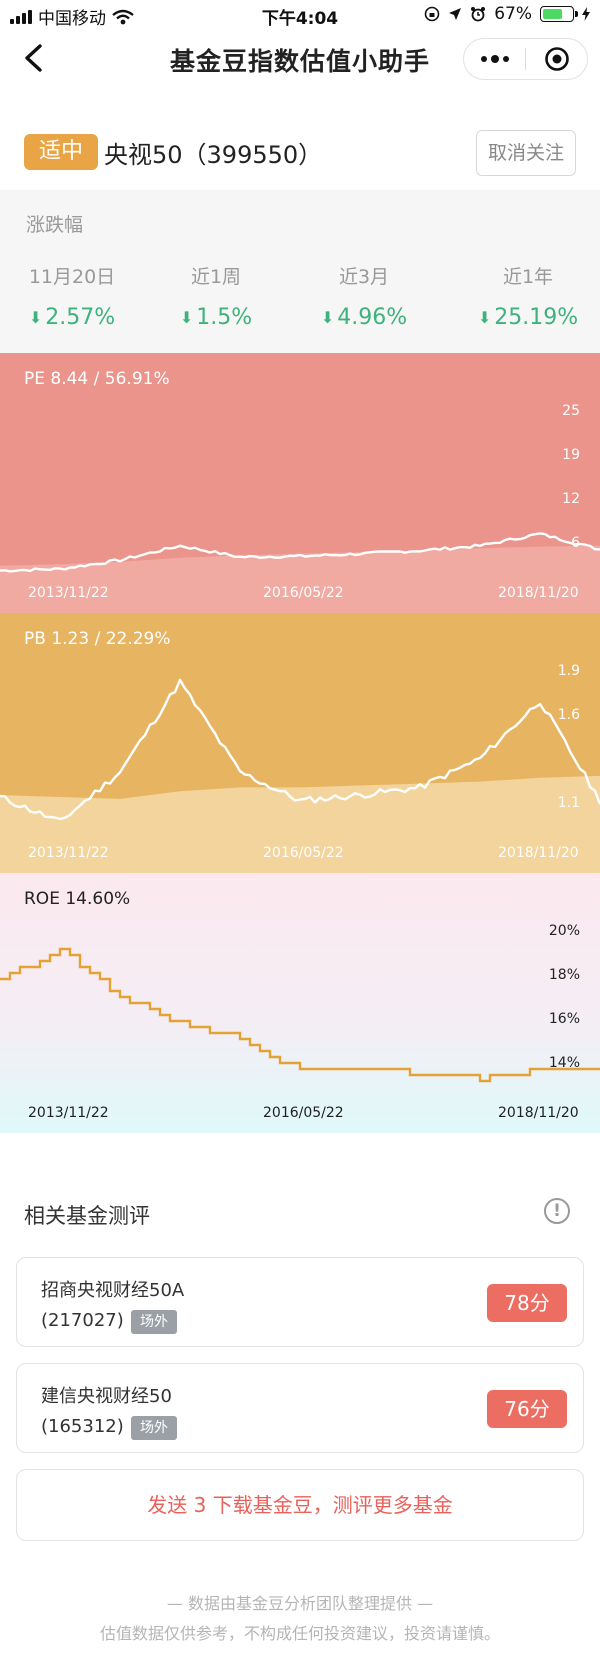  I want to click on target-icon, so click(556, 59).